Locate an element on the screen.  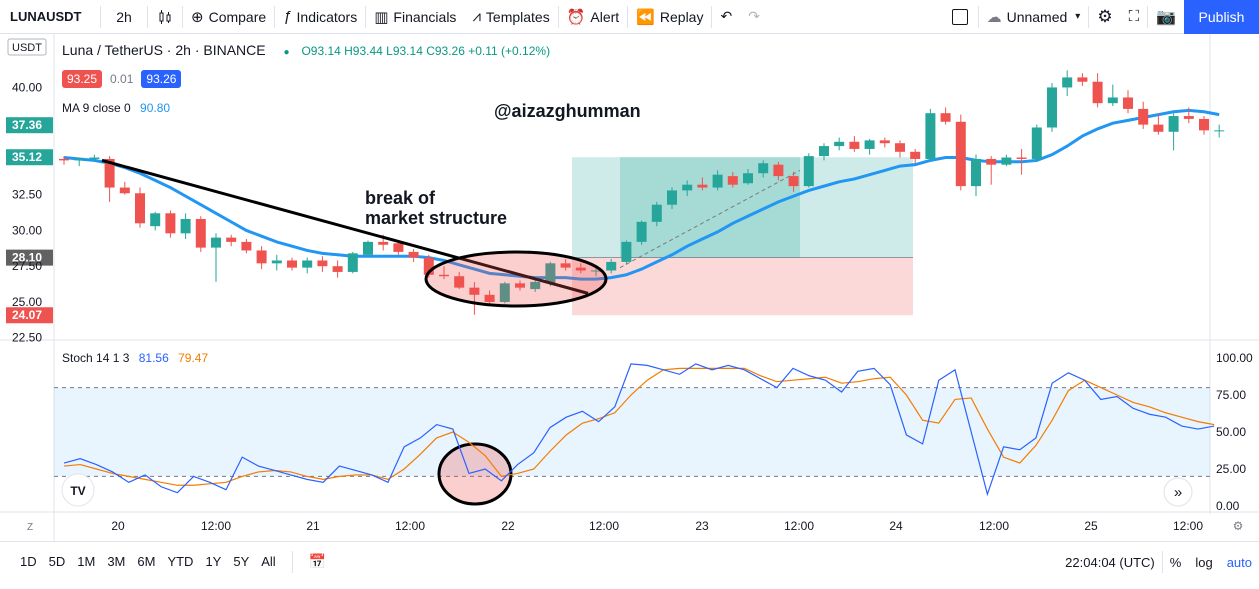
plus-circle-icon: ⊕ is located at coordinates (197, 17).